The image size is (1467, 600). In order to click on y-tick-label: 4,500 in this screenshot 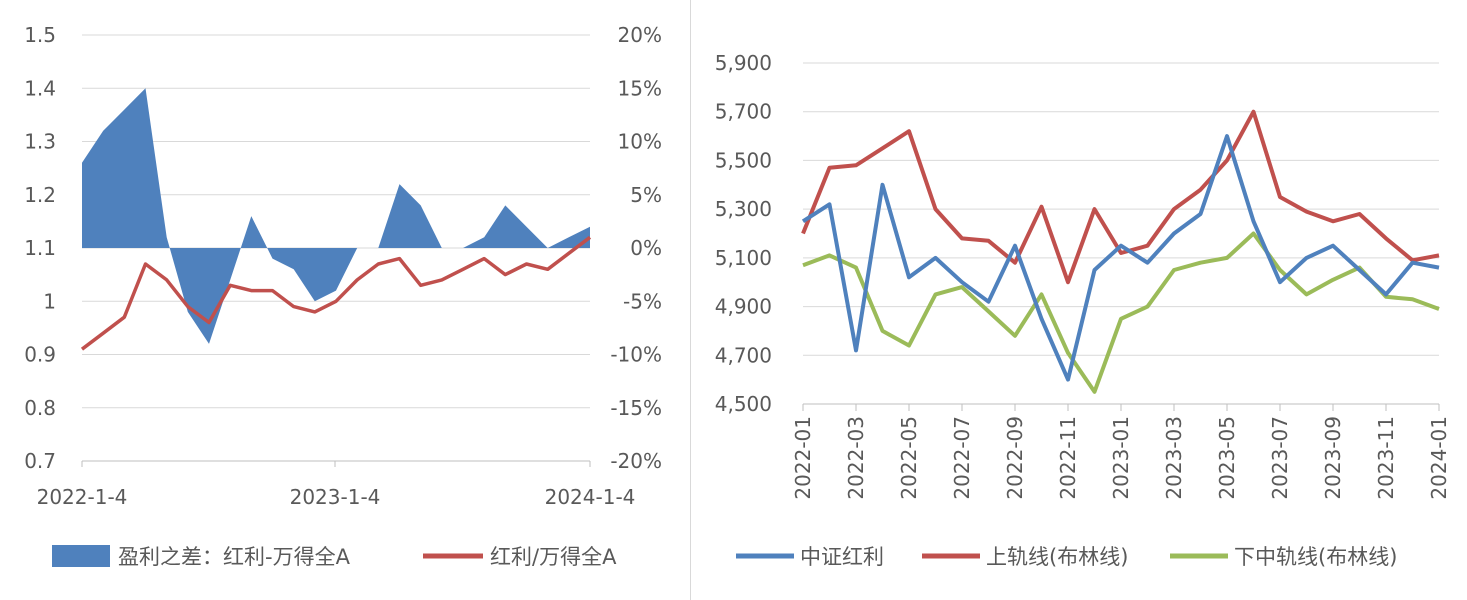, I will do `click(743, 404)`.